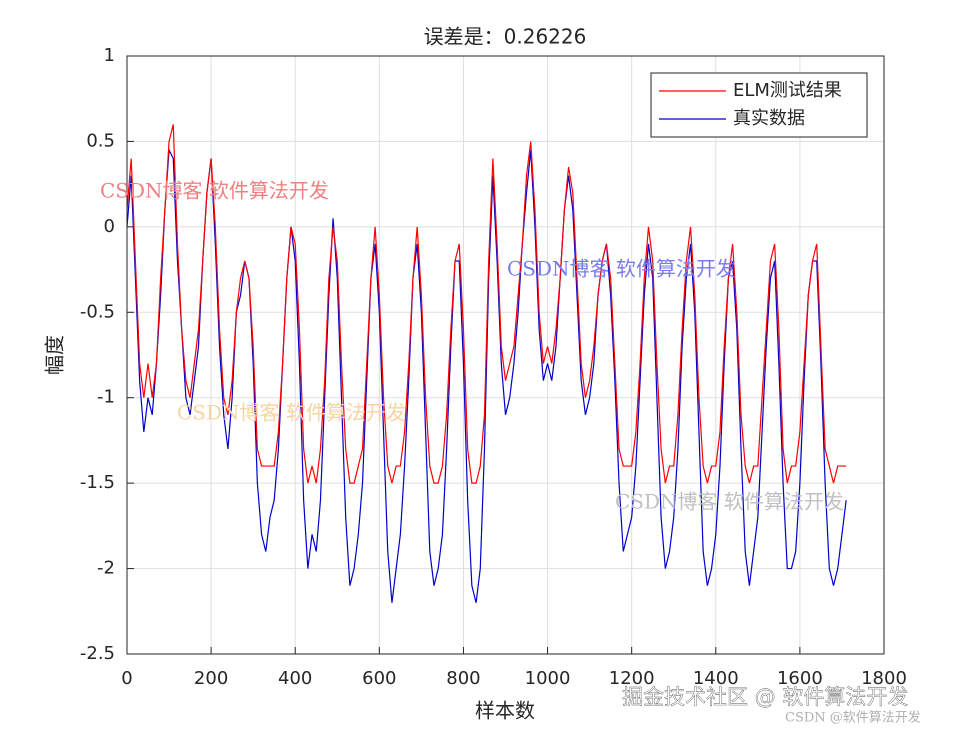  I want to click on x-tick-label: 0, so click(126, 678).